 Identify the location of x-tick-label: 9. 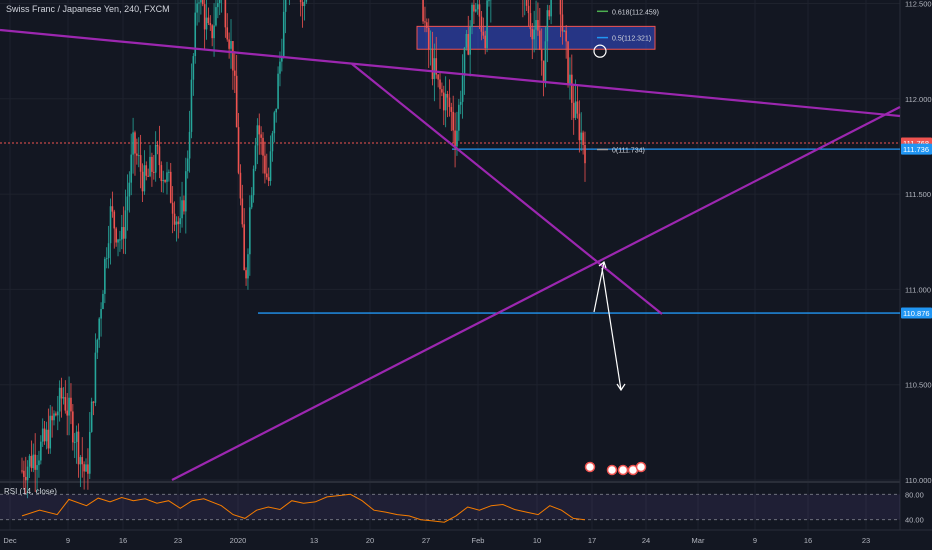
(68, 540).